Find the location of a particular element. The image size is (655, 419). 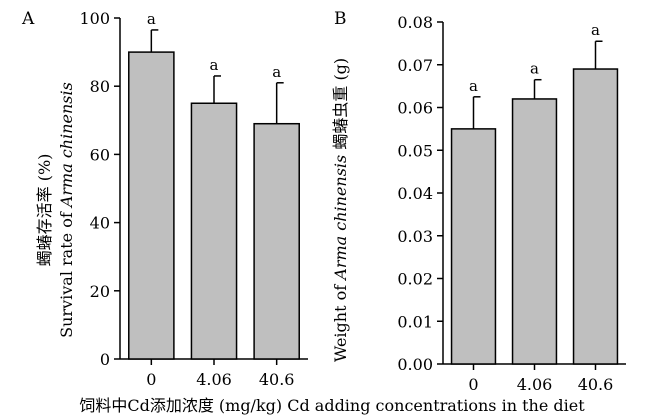

panel-b-y-tick-label: 0.04 is located at coordinates (415, 193).